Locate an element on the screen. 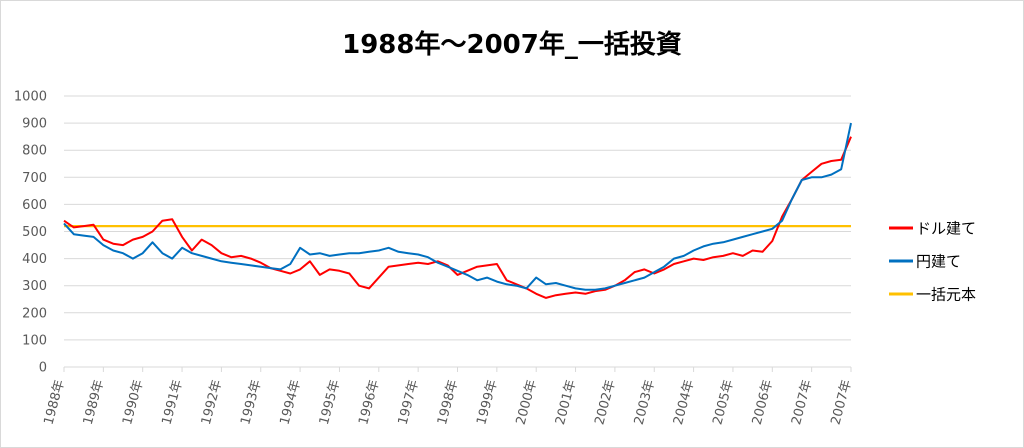 The height and width of the screenshot is (448, 1024). y-tick-label: 200 is located at coordinates (34, 313).